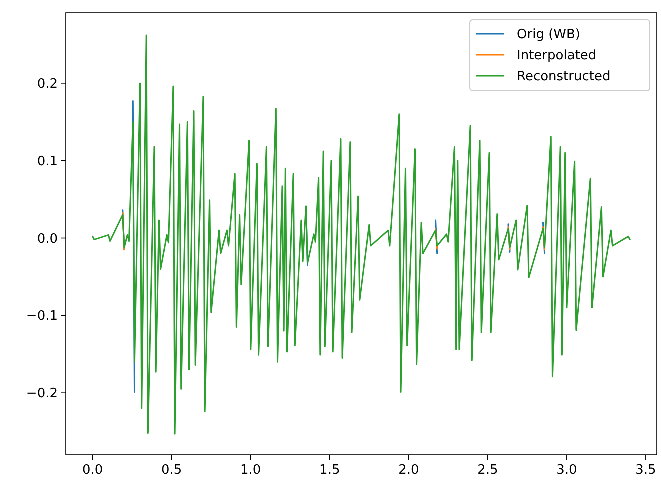 The height and width of the screenshot is (487, 661). I want to click on x-tick-label: 0.0, so click(93, 470).